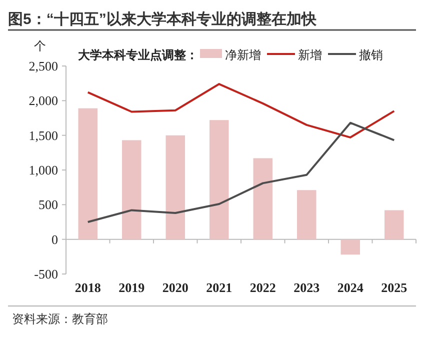 The image size is (428, 340). I want to click on text: 资料来源：教育部, so click(60, 319).